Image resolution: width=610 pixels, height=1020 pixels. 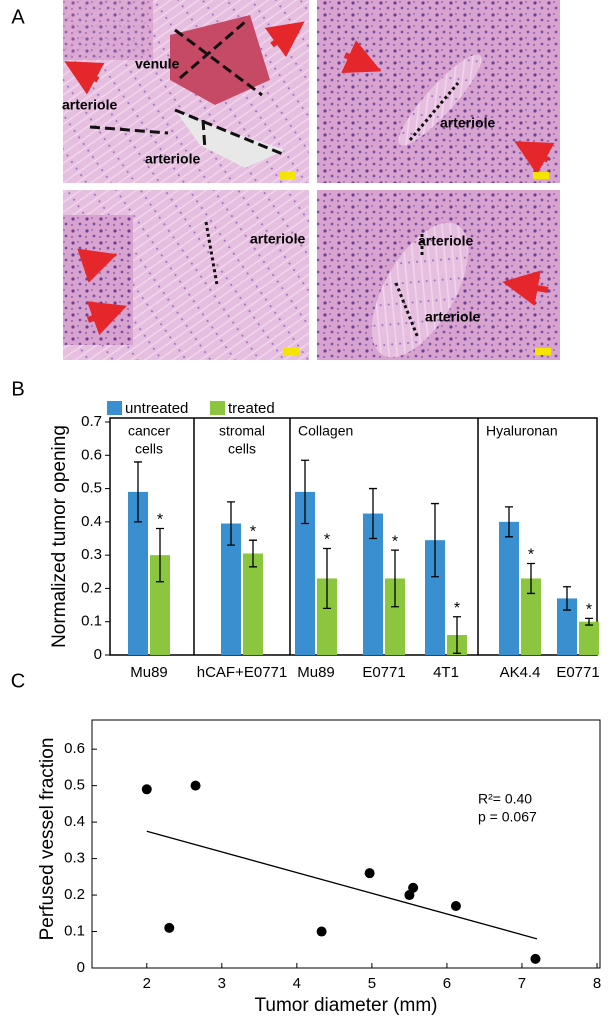 I want to click on y-tick-label: 0.5, so click(x=74, y=785).